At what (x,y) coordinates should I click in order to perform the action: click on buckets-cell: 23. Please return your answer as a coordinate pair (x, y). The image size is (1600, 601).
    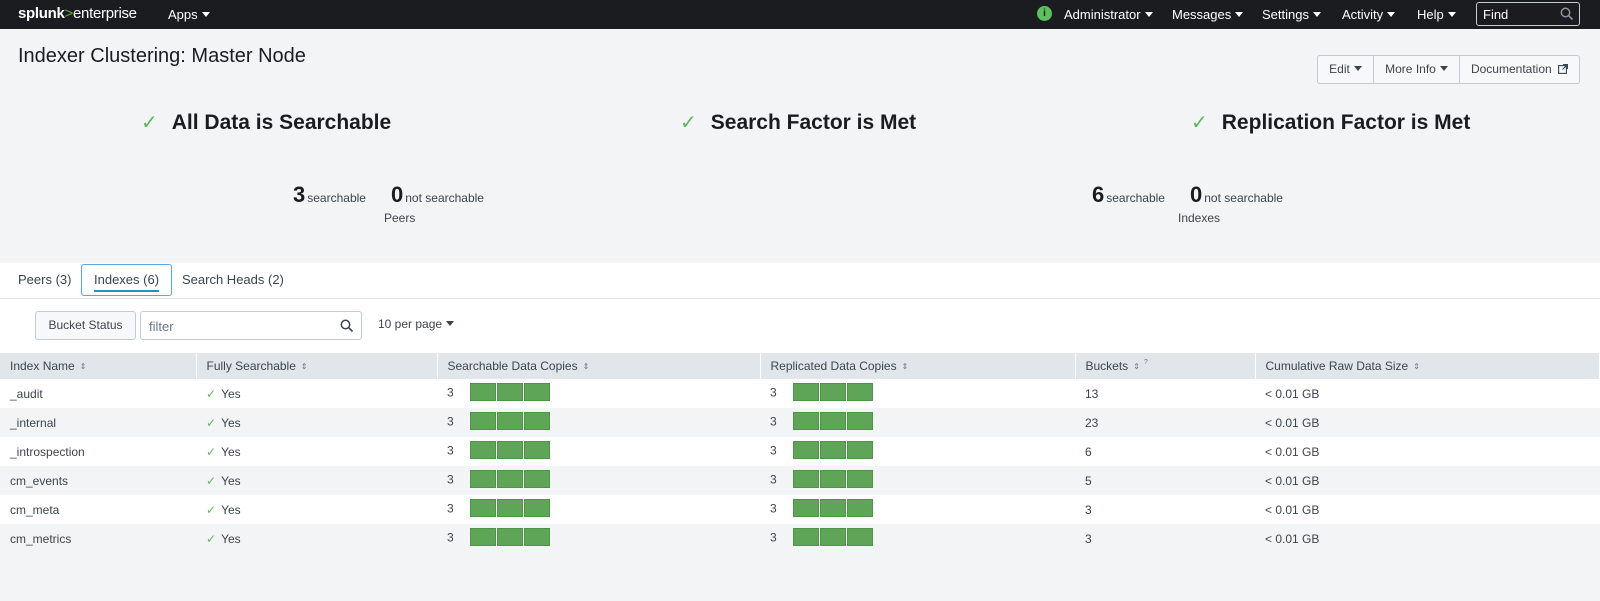
    Looking at the image, I should click on (1165, 422).